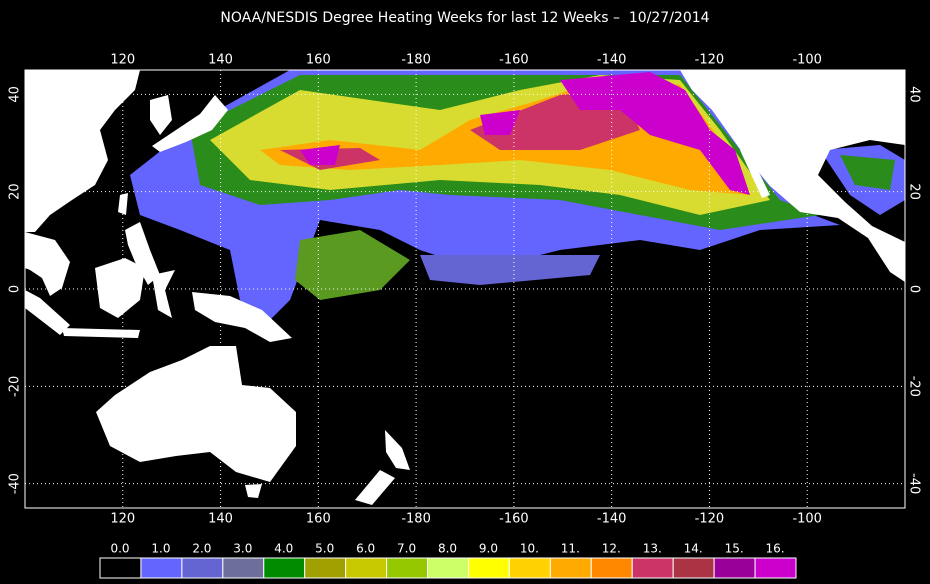  What do you see at coordinates (529, 549) in the screenshot?
I see `colorbar-label: 10.` at bounding box center [529, 549].